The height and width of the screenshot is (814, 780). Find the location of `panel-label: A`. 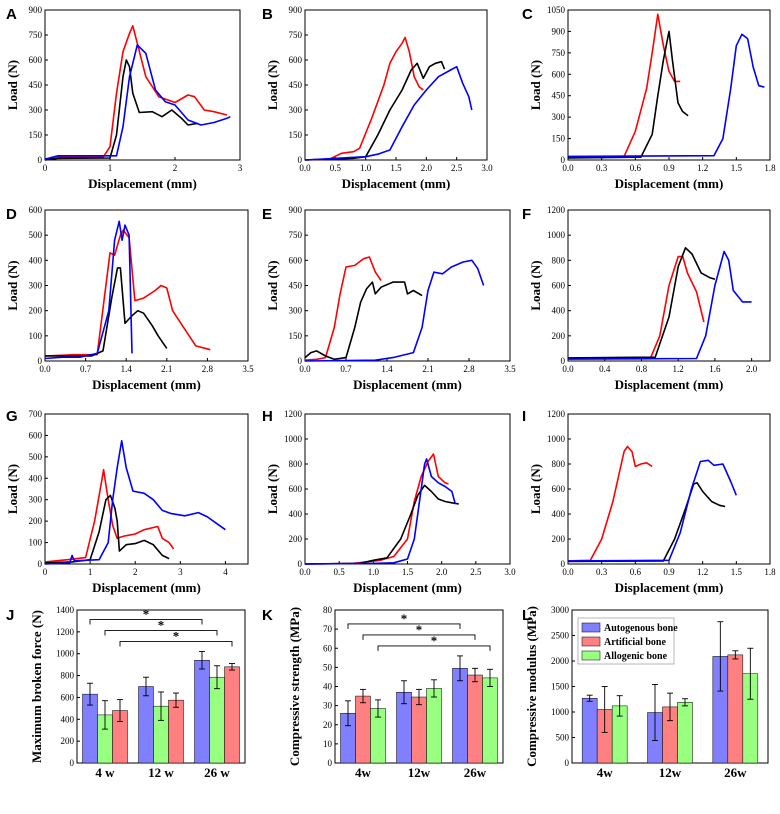

panel-label: A is located at coordinates (11, 14).